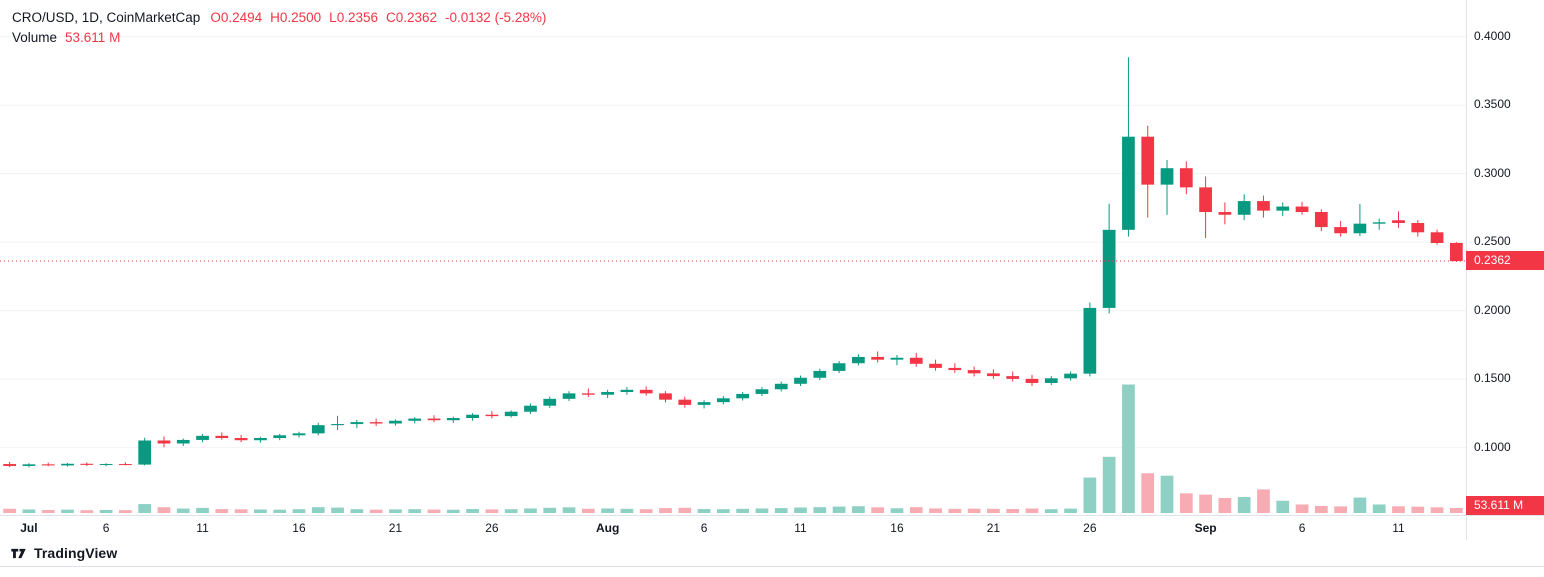 The image size is (1544, 577). Describe the element at coordinates (18, 553) in the screenshot. I see `tradingview-logo-icon` at that location.